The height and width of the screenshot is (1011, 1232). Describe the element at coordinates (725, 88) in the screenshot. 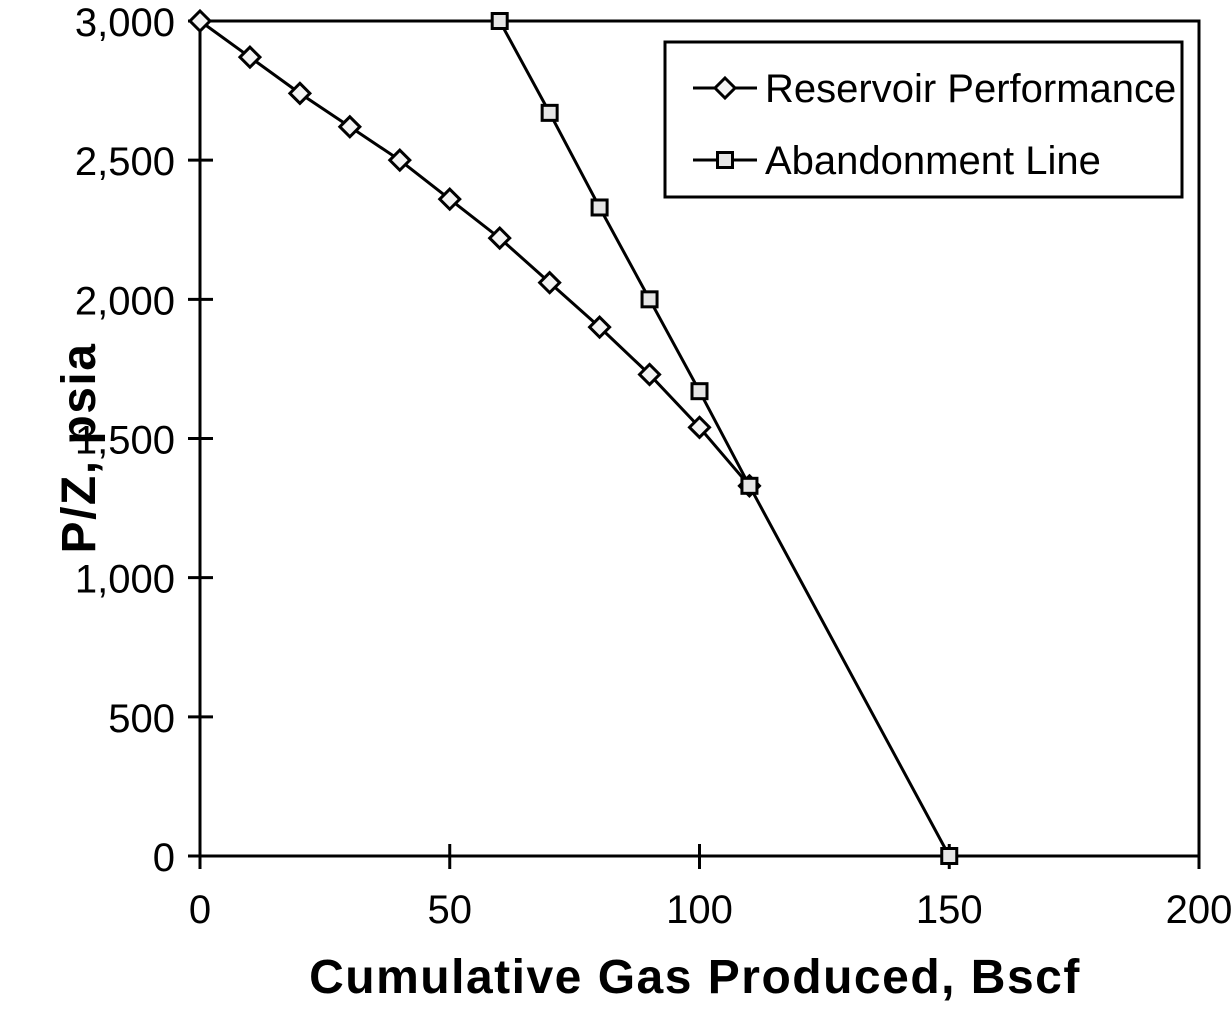

I see `legend-diamond-marker` at that location.